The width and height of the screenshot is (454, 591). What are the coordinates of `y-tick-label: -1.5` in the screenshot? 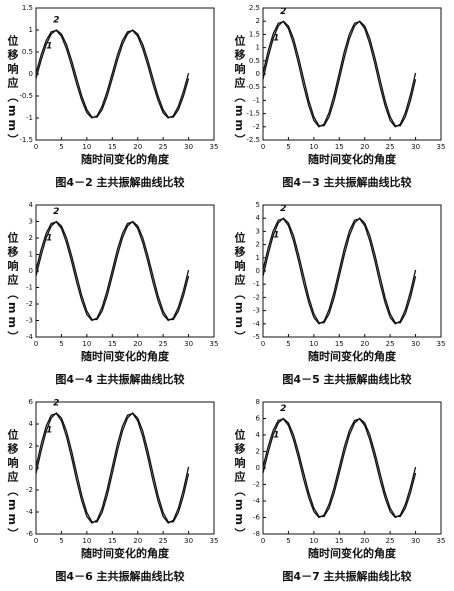 It's located at (253, 114).